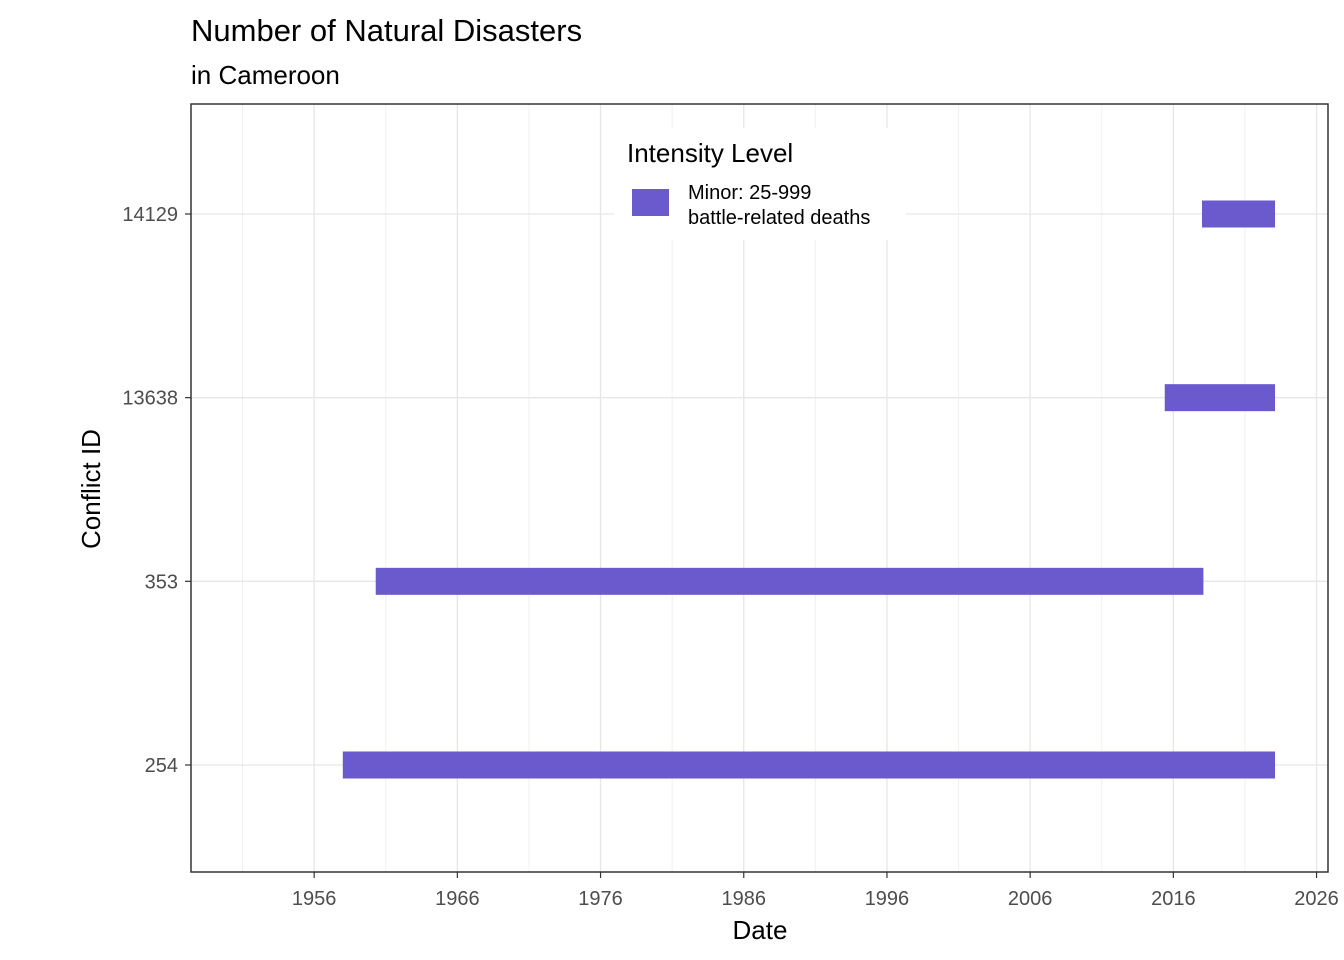 This screenshot has width=1344, height=960. Describe the element at coordinates (600, 899) in the screenshot. I see `x-tick-label: 1976` at that location.